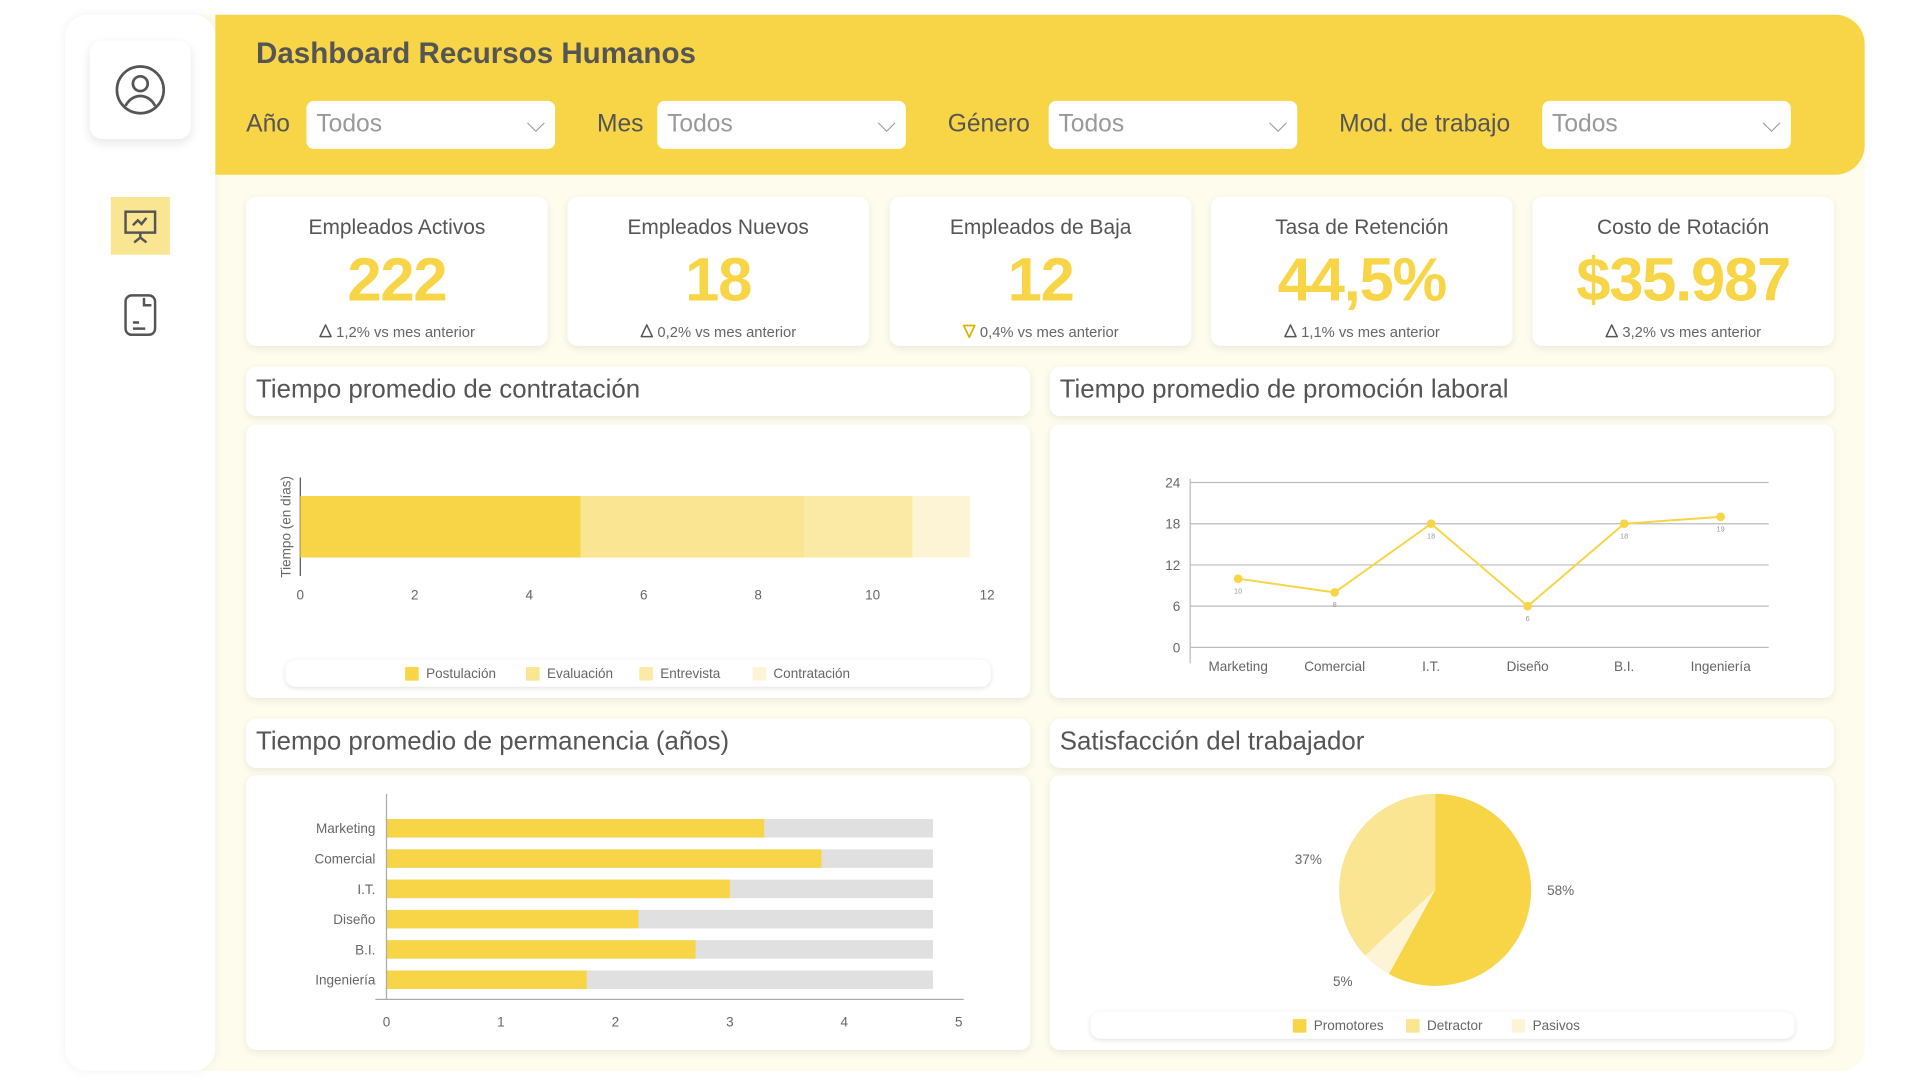 Image resolution: width=1920 pixels, height=1081 pixels. What do you see at coordinates (692, 527) in the screenshot?
I see `bar-segment-evaluación` at bounding box center [692, 527].